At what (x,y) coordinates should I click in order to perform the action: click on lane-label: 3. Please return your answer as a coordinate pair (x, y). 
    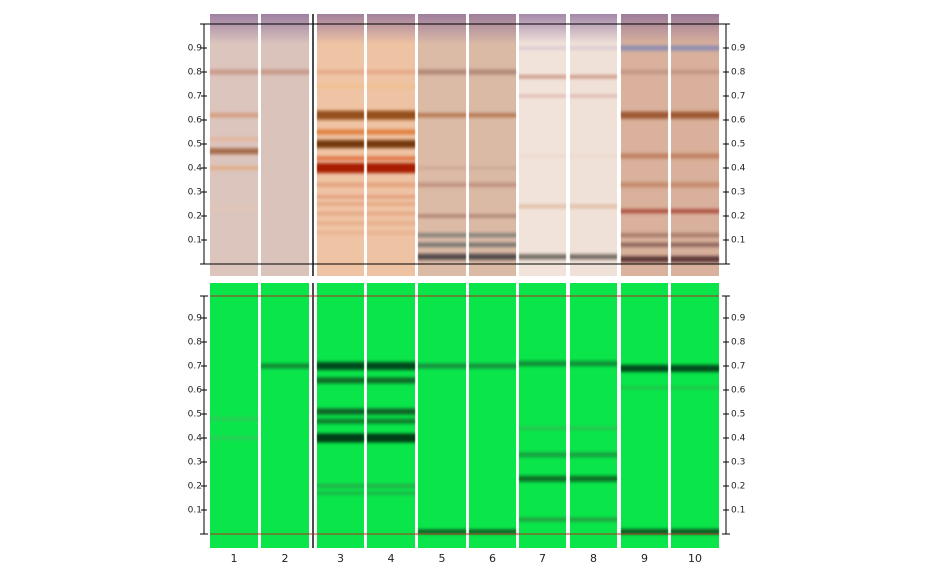
    Looking at the image, I should click on (340, 558).